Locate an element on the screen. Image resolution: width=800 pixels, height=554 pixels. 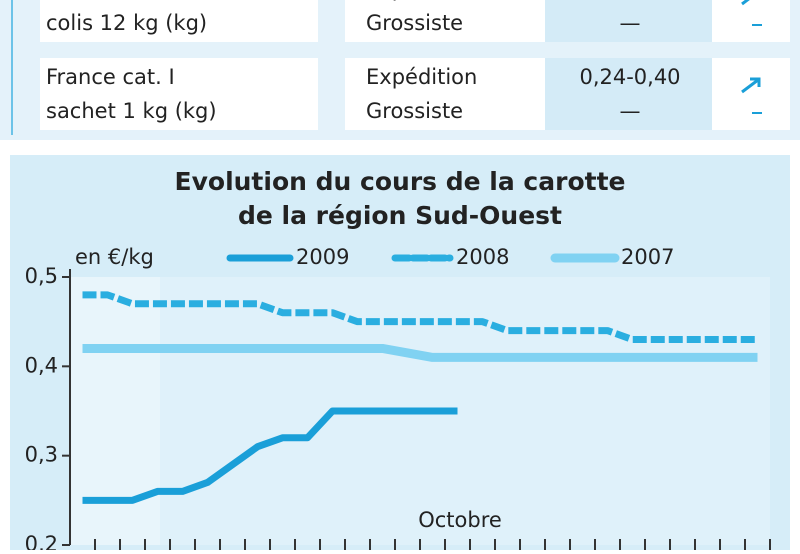
price: 0,24-0,40 is located at coordinates (629, 77).